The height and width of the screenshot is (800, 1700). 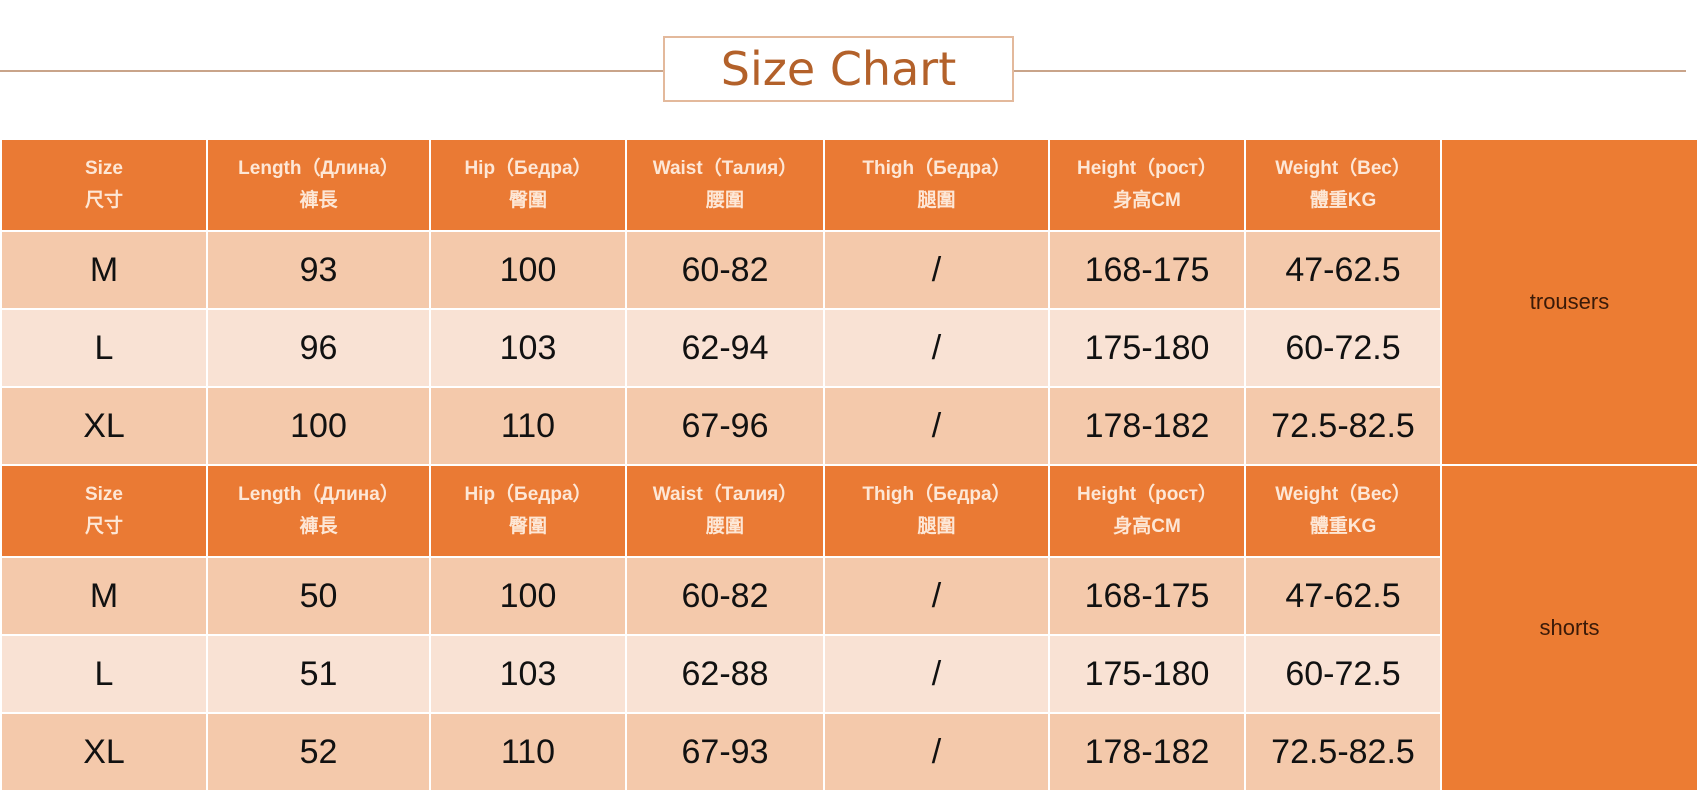 I want to click on table-cell: 67-96, so click(x=725, y=426).